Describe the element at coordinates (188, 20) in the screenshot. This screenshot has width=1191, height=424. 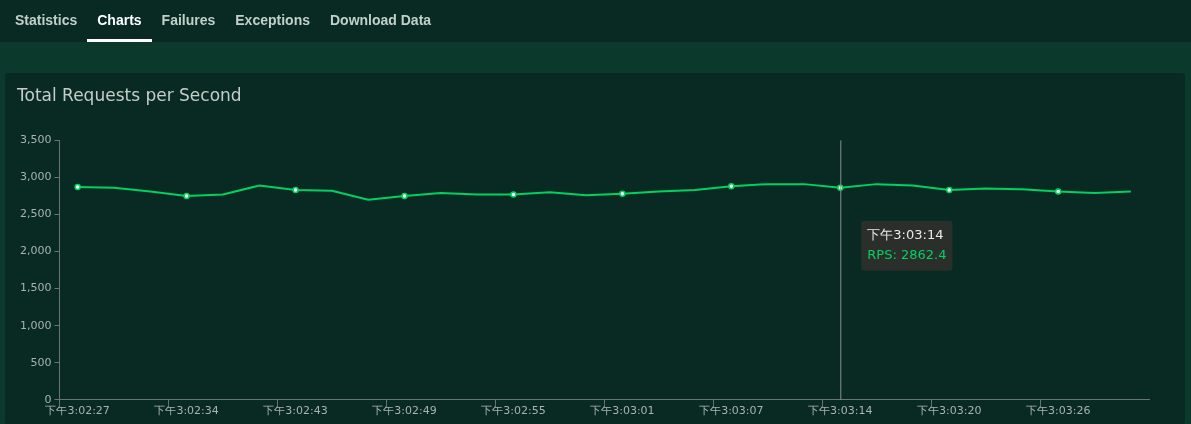
I see `text: Failures` at that location.